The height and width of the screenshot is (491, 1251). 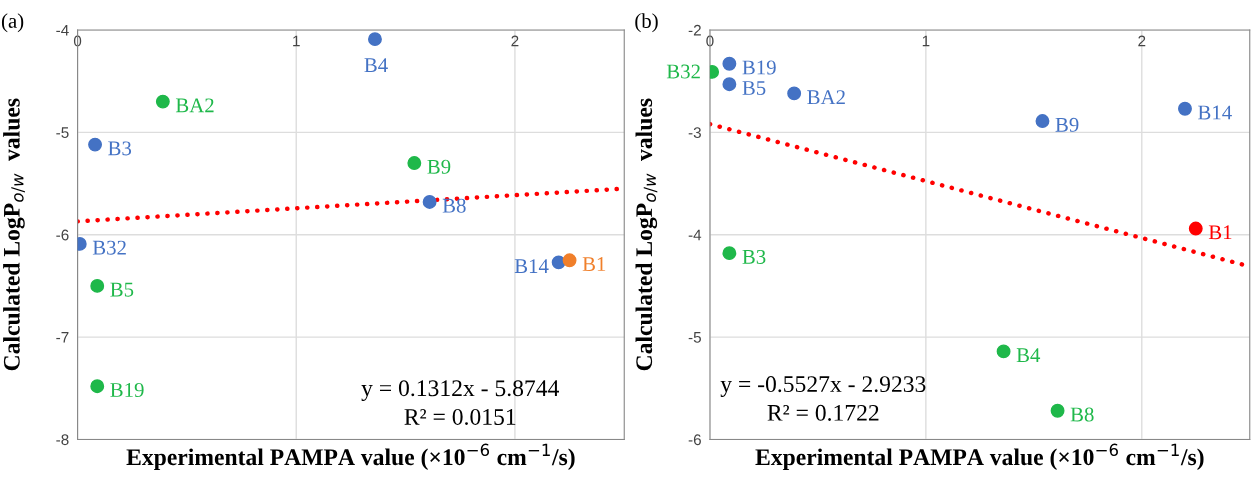 I want to click on x-tick-label: 0, so click(x=710, y=41).